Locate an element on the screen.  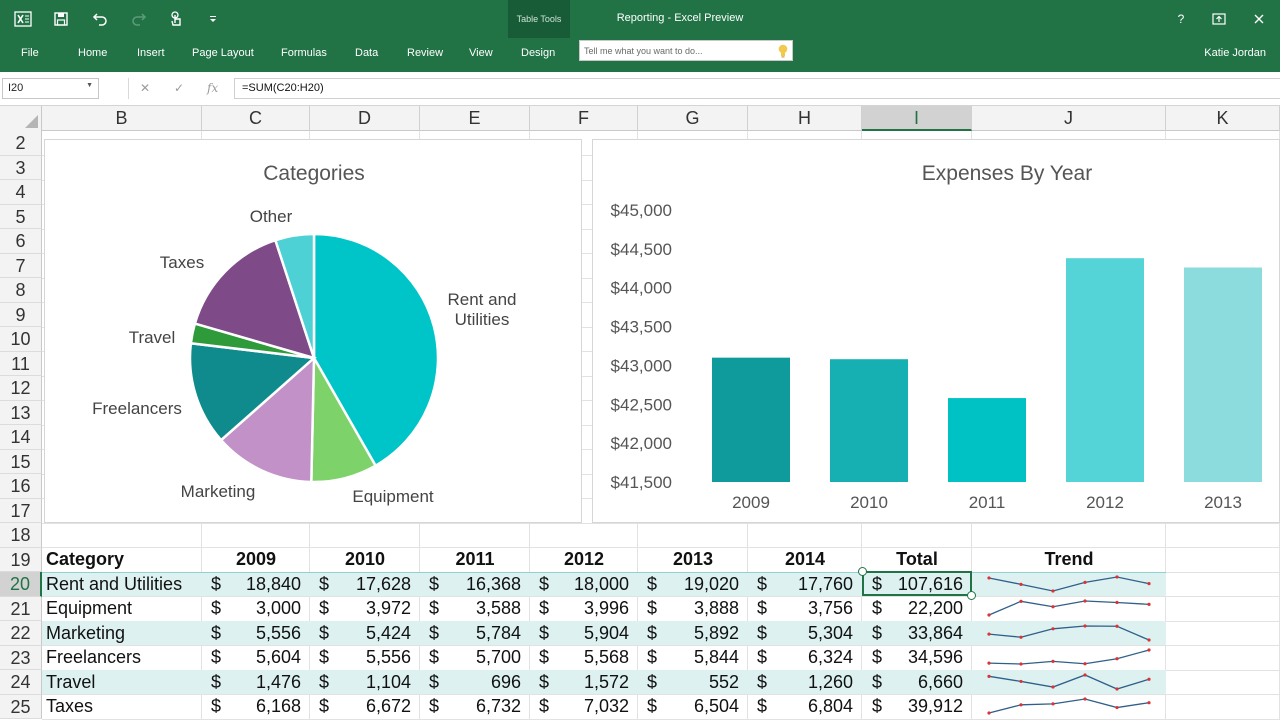
pie-slice-marketing is located at coordinates (267, 419).